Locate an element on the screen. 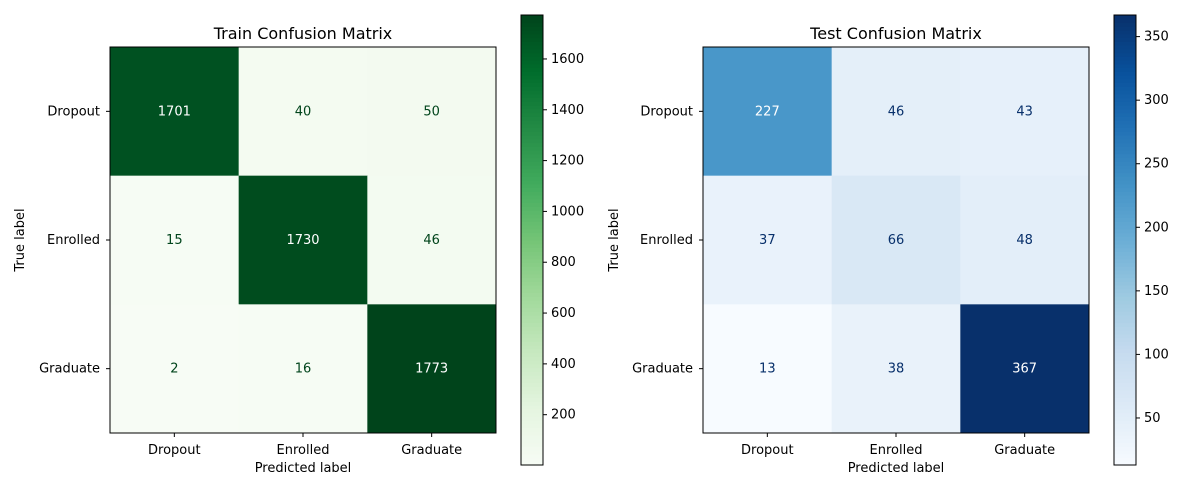 This screenshot has height=500, width=1200. train-cell-value: 16 is located at coordinates (303, 369).